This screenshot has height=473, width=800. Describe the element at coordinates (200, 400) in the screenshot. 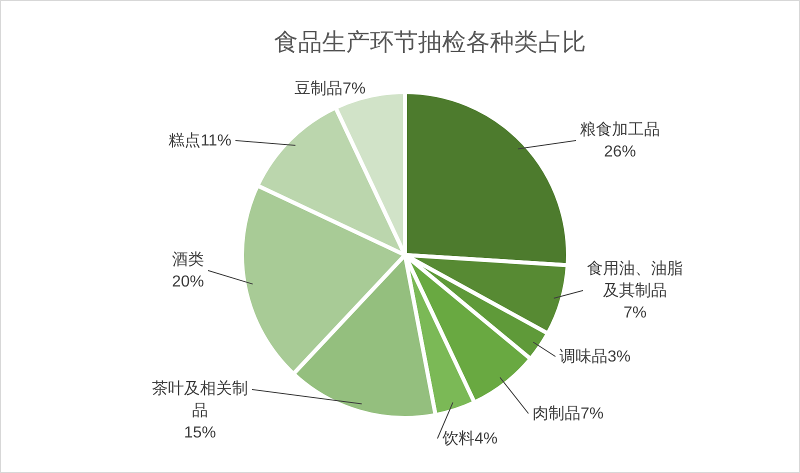

I see `slice-label: 茶叶及相关制品` at that location.